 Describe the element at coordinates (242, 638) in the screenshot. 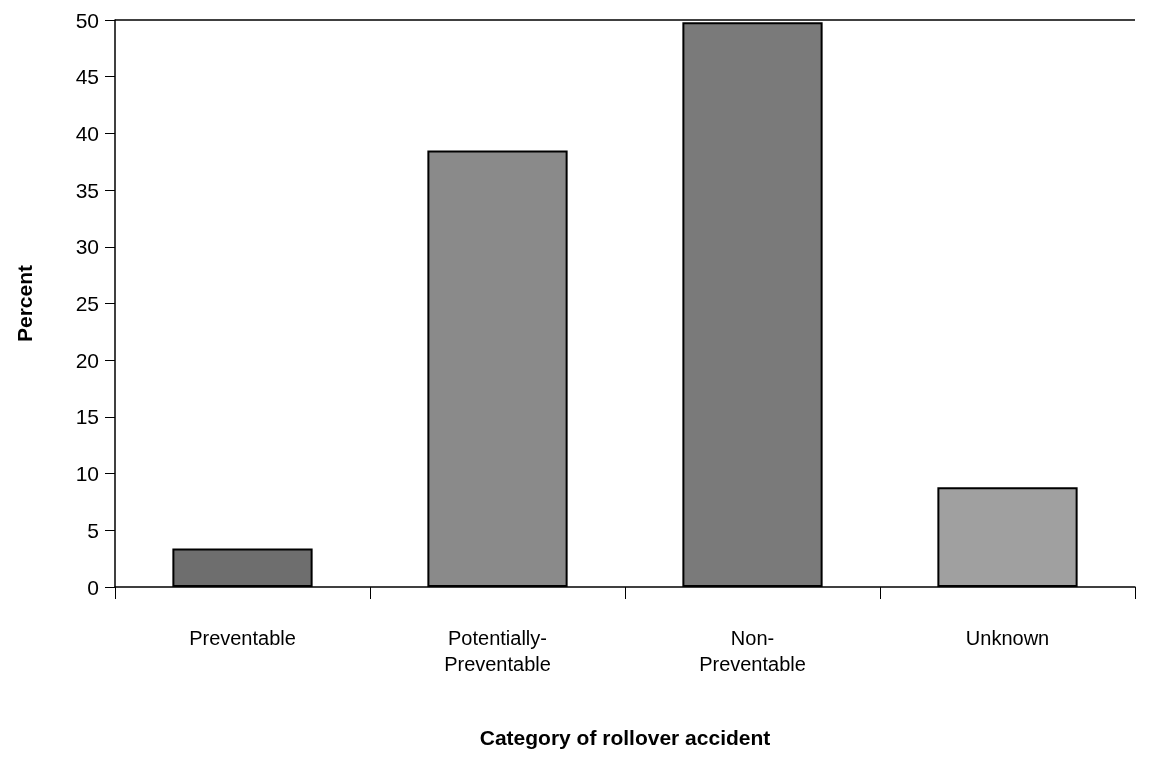

I see `x-tick-label: Preventable` at that location.